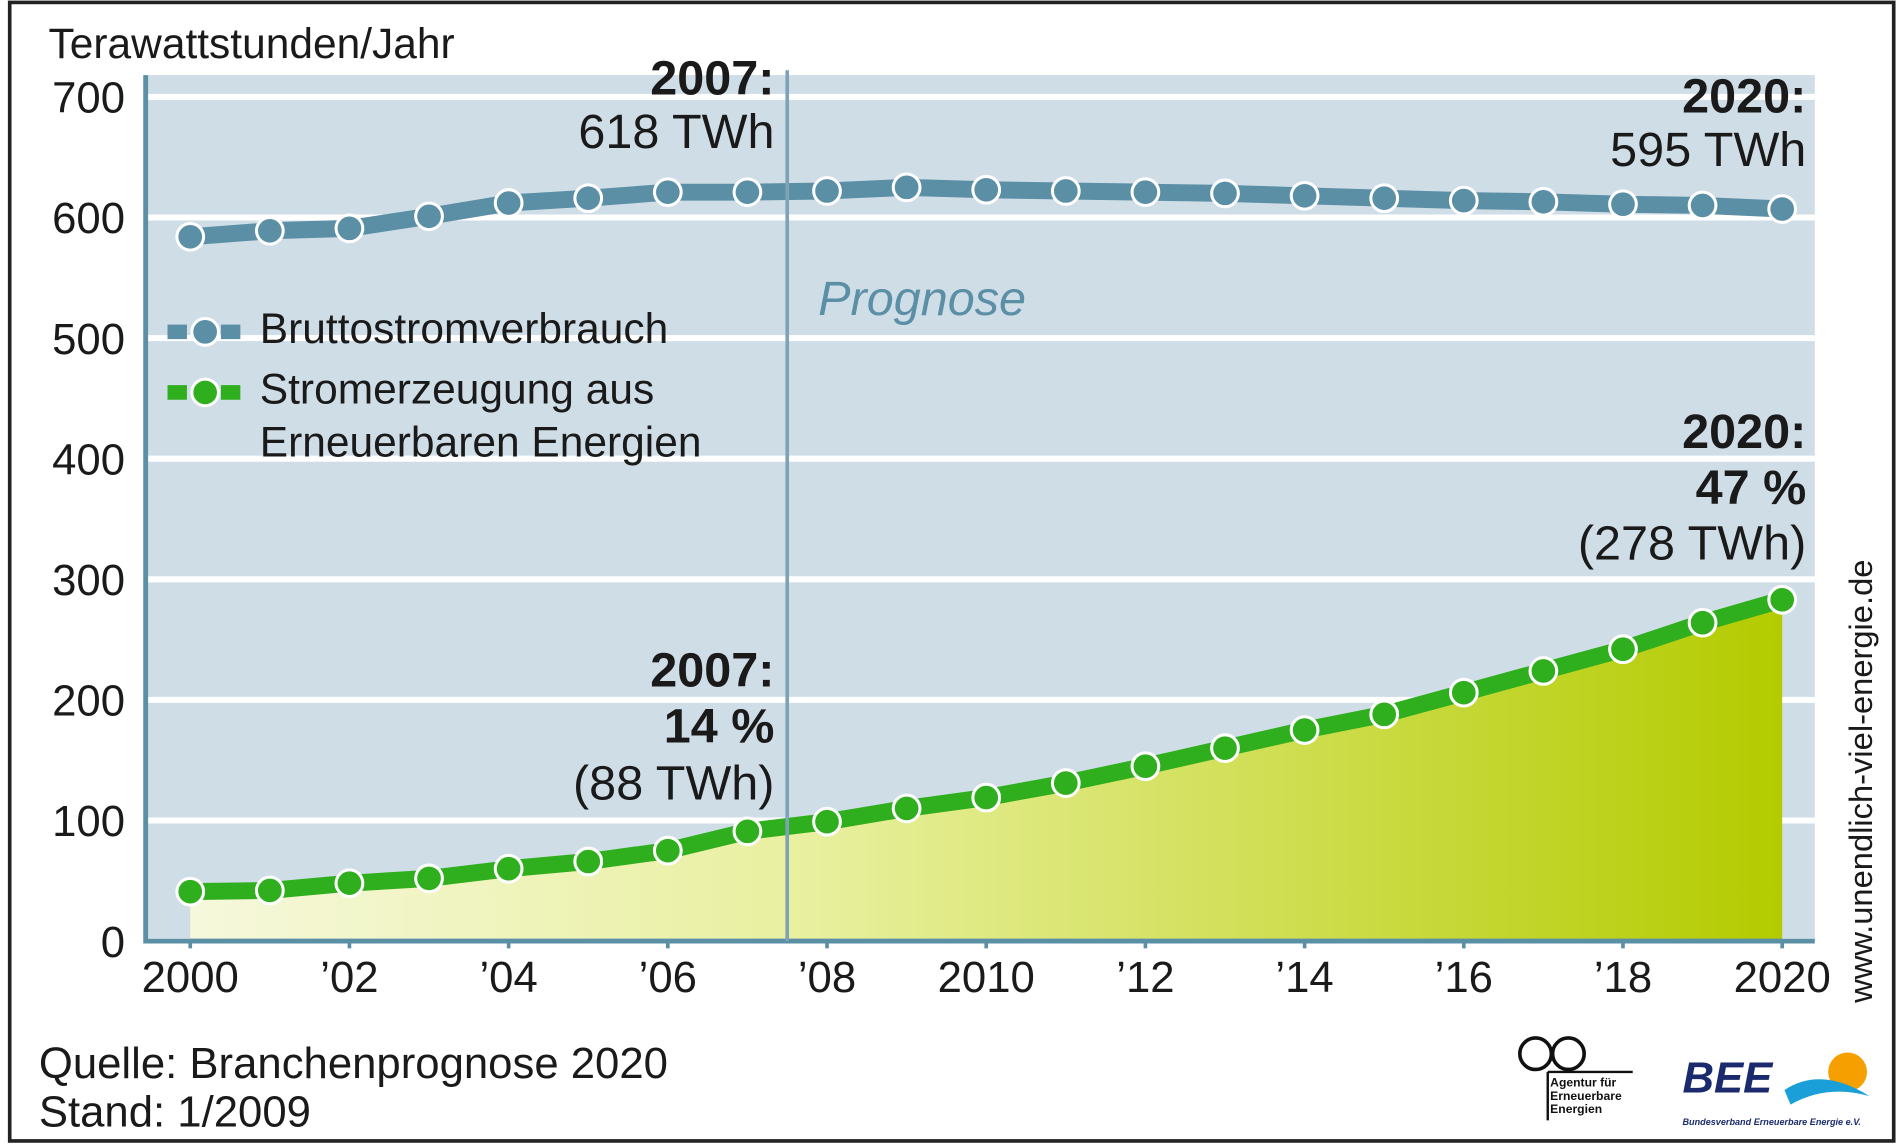  I want to click on x-tick-label: ’12, so click(1145, 977).